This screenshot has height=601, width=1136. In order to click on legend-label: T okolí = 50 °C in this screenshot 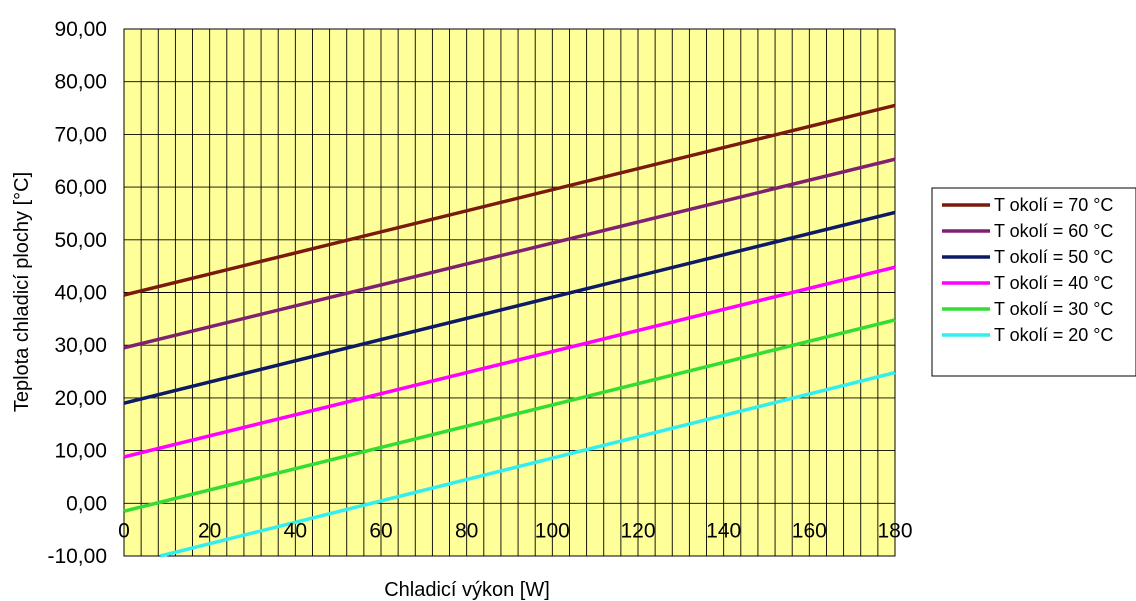, I will do `click(1053, 257)`.